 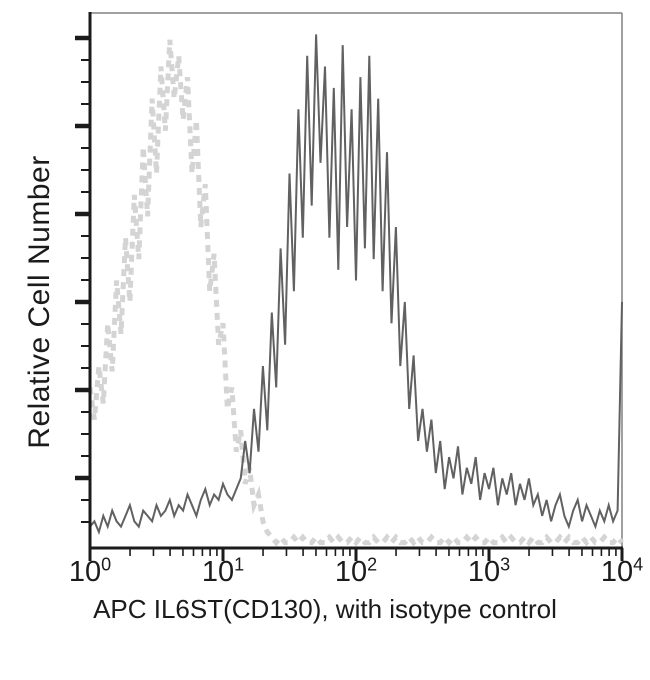 I want to click on x-tick-label-10e4: 10⁴, so click(x=622, y=571).